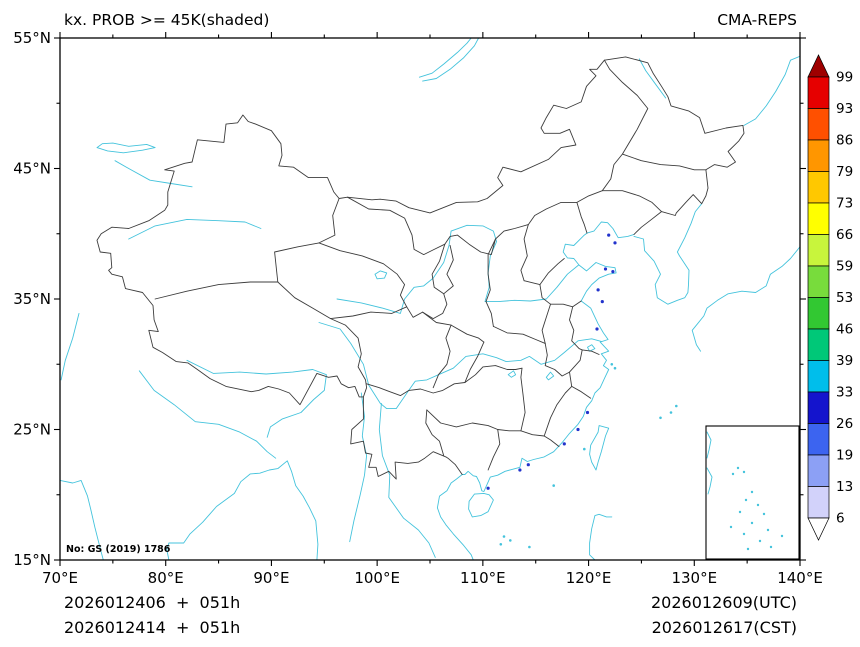 Image resolution: width=860 pixels, height=647 pixels. Describe the element at coordinates (818, 66) in the screenshot. I see `colorbar-arrow-top` at that location.